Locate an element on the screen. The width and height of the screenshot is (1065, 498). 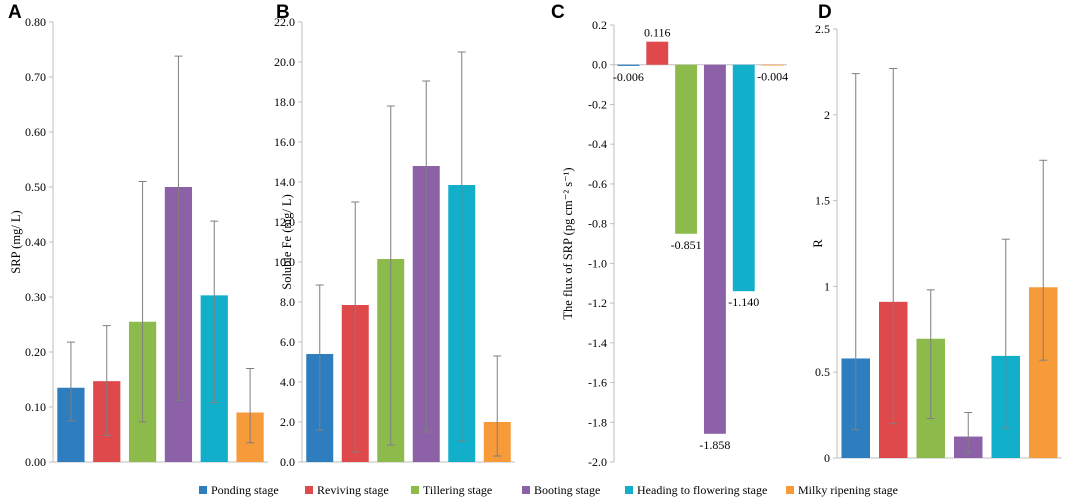
y-tick-label: 1.5 is located at coordinates (822, 201).